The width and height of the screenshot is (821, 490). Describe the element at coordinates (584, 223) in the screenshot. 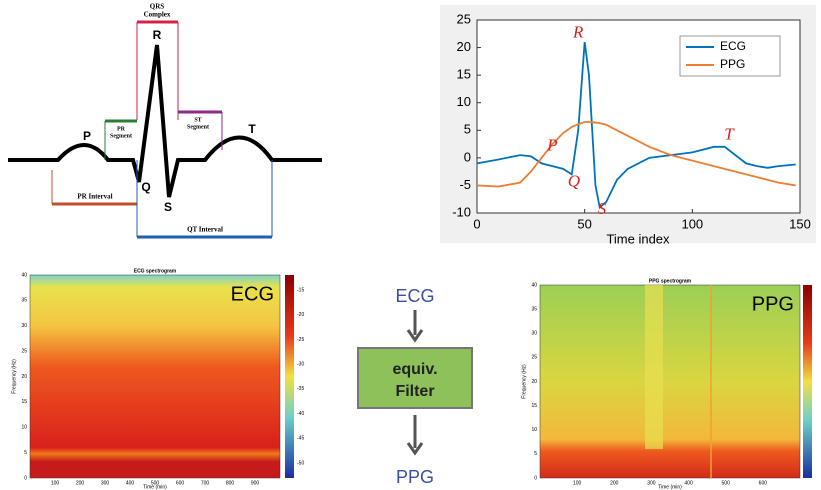

I see `x-tick-label: 50` at that location.